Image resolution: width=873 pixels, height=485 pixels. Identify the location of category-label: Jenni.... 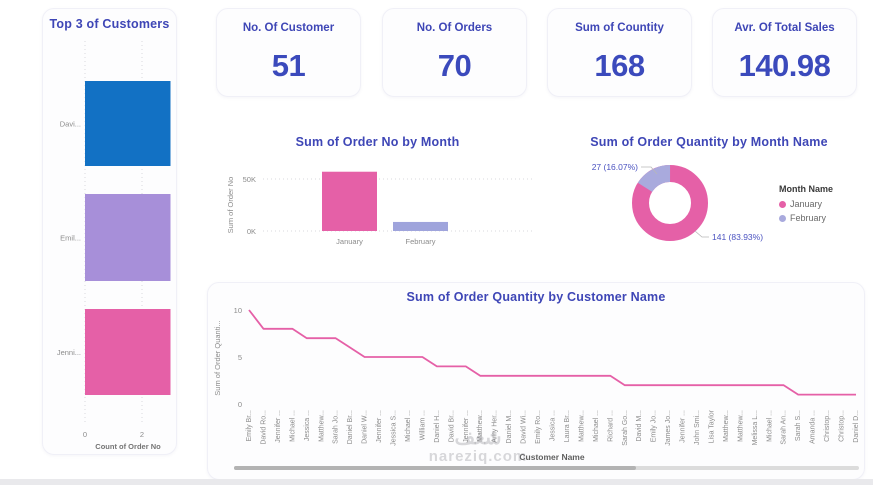
(69, 352).